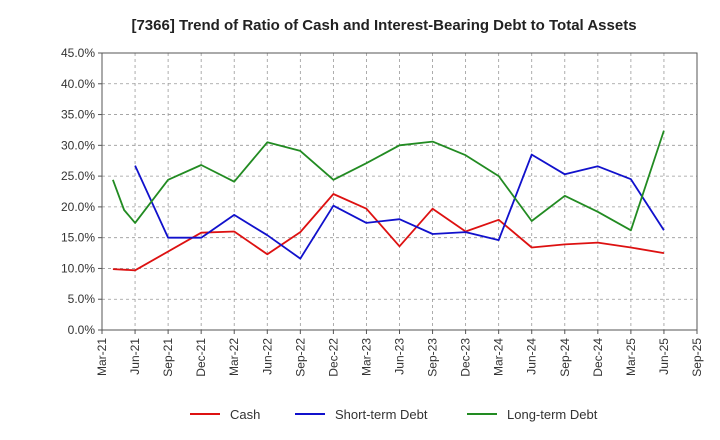 This screenshot has width=720, height=440. Describe the element at coordinates (664, 356) in the screenshot. I see `x-tick-label: Jun-25` at that location.